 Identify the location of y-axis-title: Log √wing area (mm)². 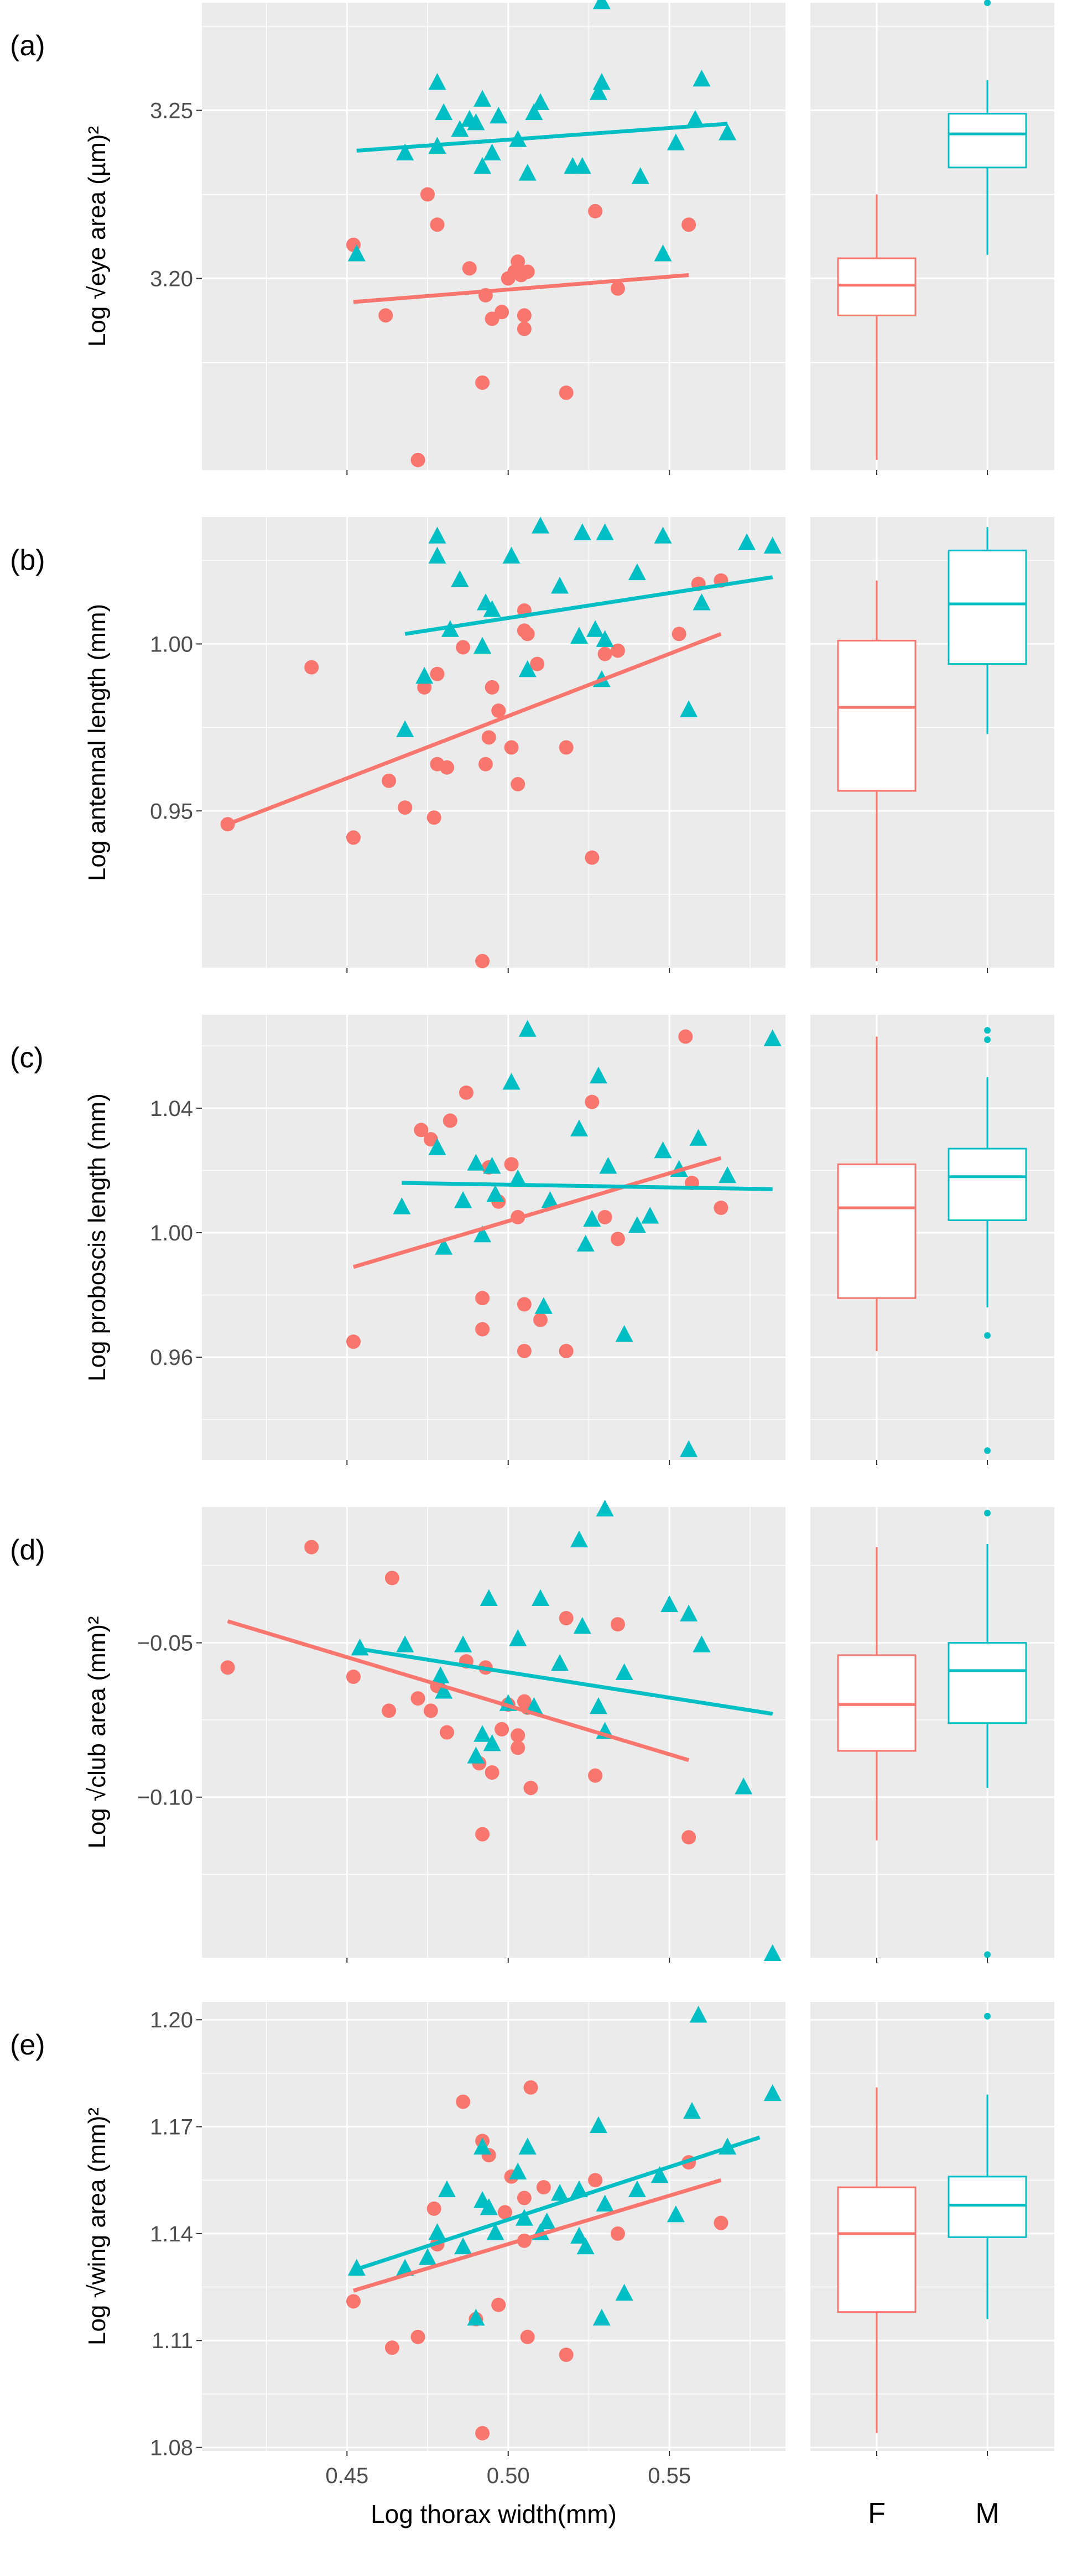
(97, 2226).